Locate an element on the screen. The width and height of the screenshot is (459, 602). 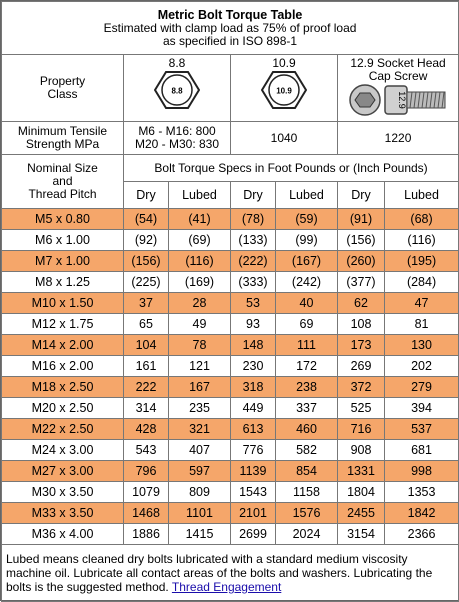
label-line: Thread Pitch is located at coordinates (62, 194).